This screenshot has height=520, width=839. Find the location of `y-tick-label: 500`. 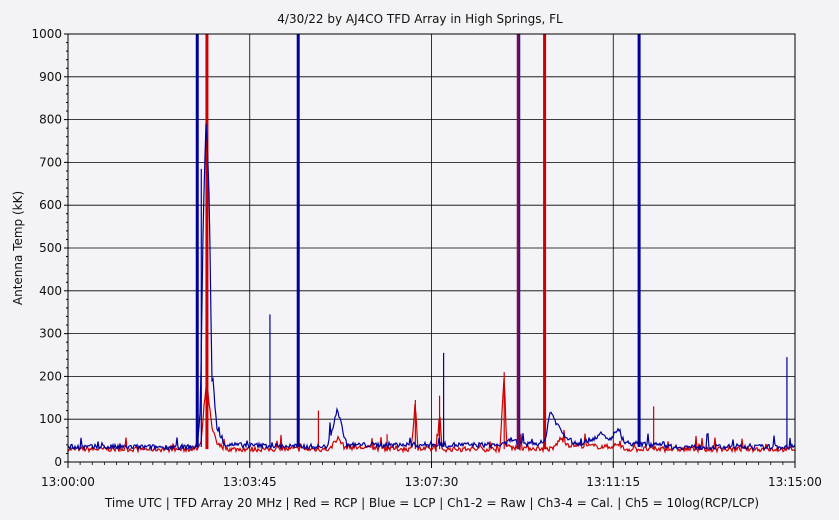

y-tick-label: 500 is located at coordinates (50, 248).